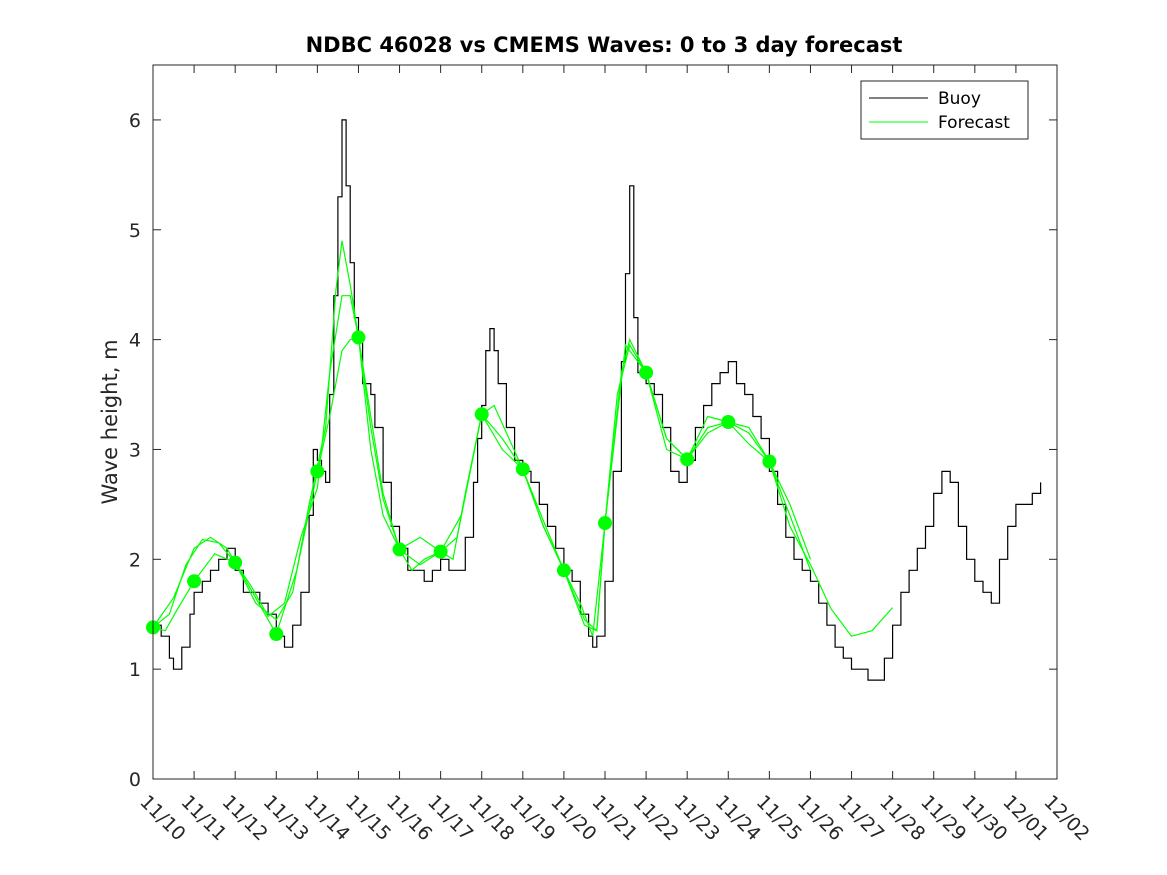  What do you see at coordinates (110, 421) in the screenshot?
I see `y-axis-label: Wave height, m` at bounding box center [110, 421].